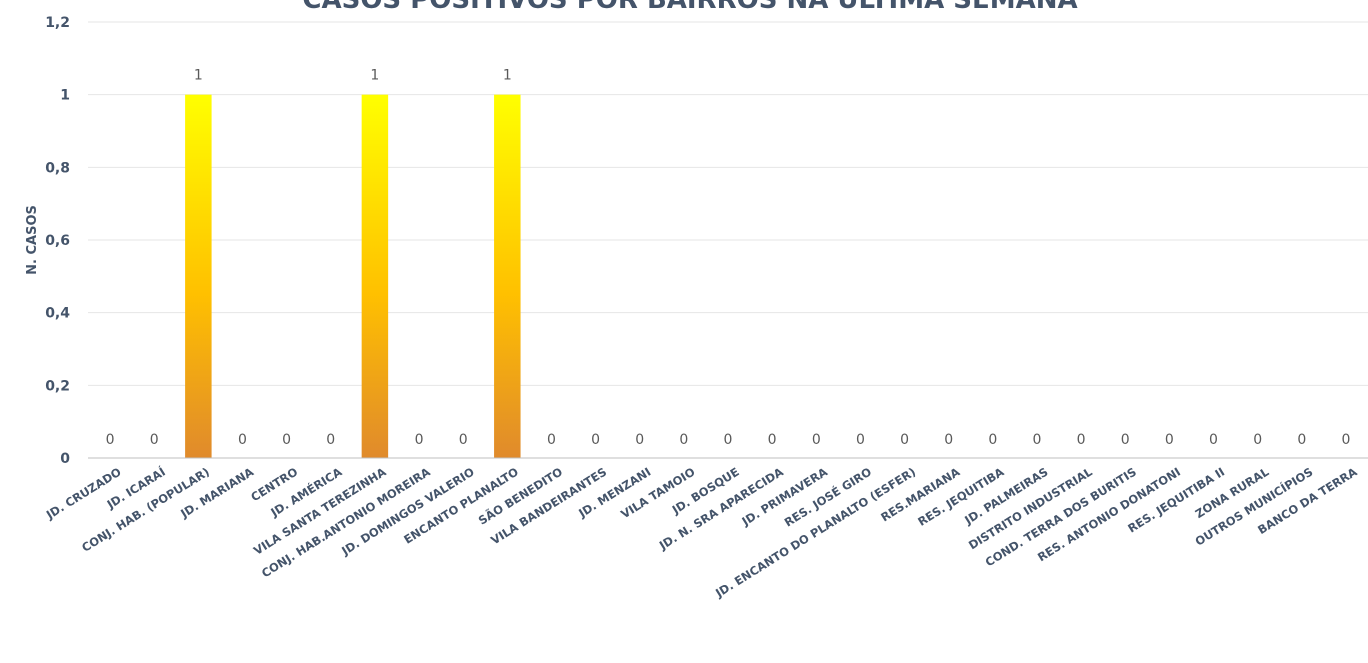 The image size is (1368, 663). I want to click on y-tick-label: 0,8, so click(57, 168).